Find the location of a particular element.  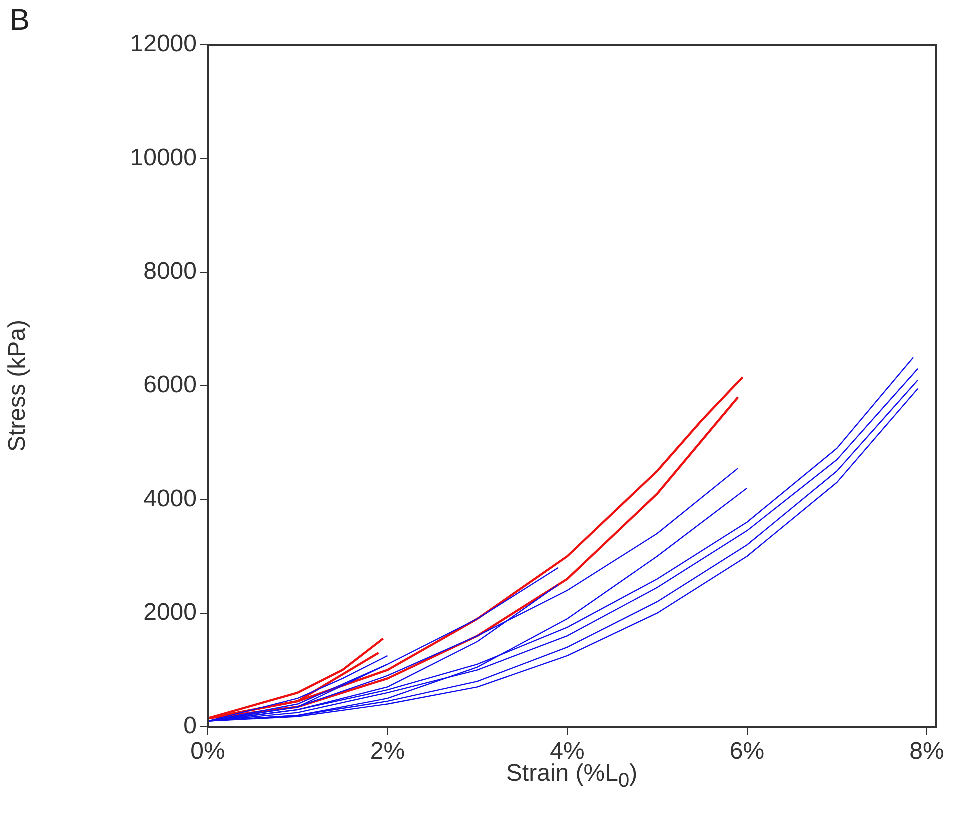

x-axis-title: Strain (%L$_{0}$) is located at coordinates (572, 776).